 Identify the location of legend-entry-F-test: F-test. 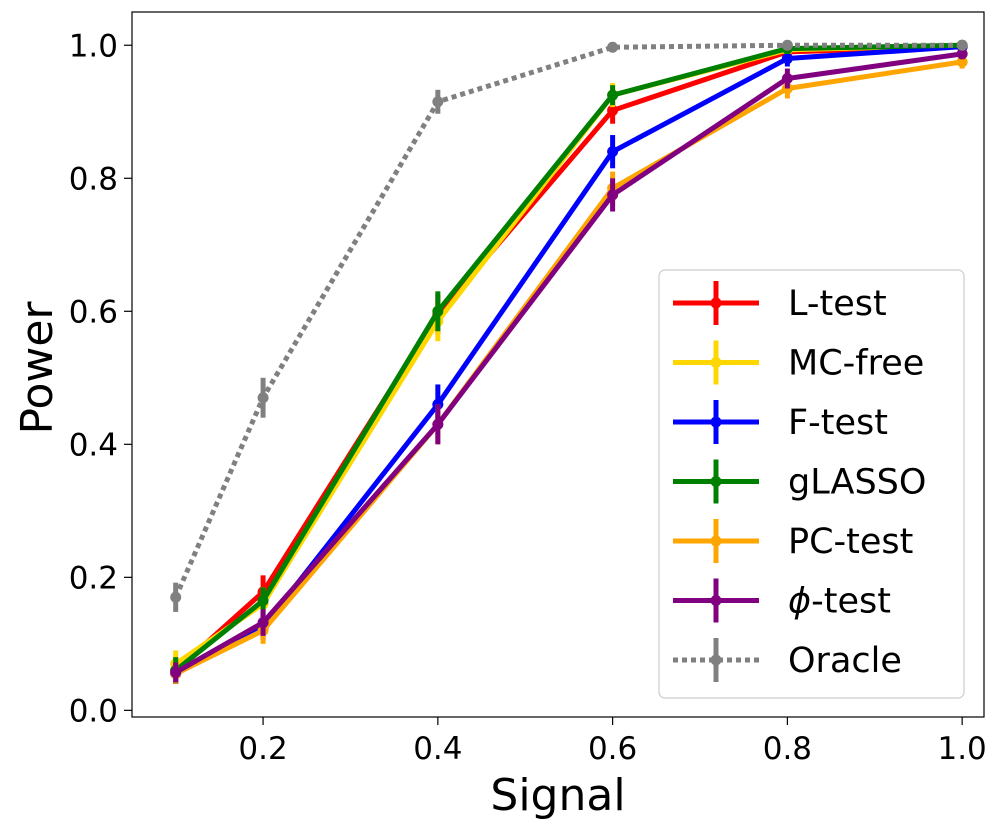
(780, 422).